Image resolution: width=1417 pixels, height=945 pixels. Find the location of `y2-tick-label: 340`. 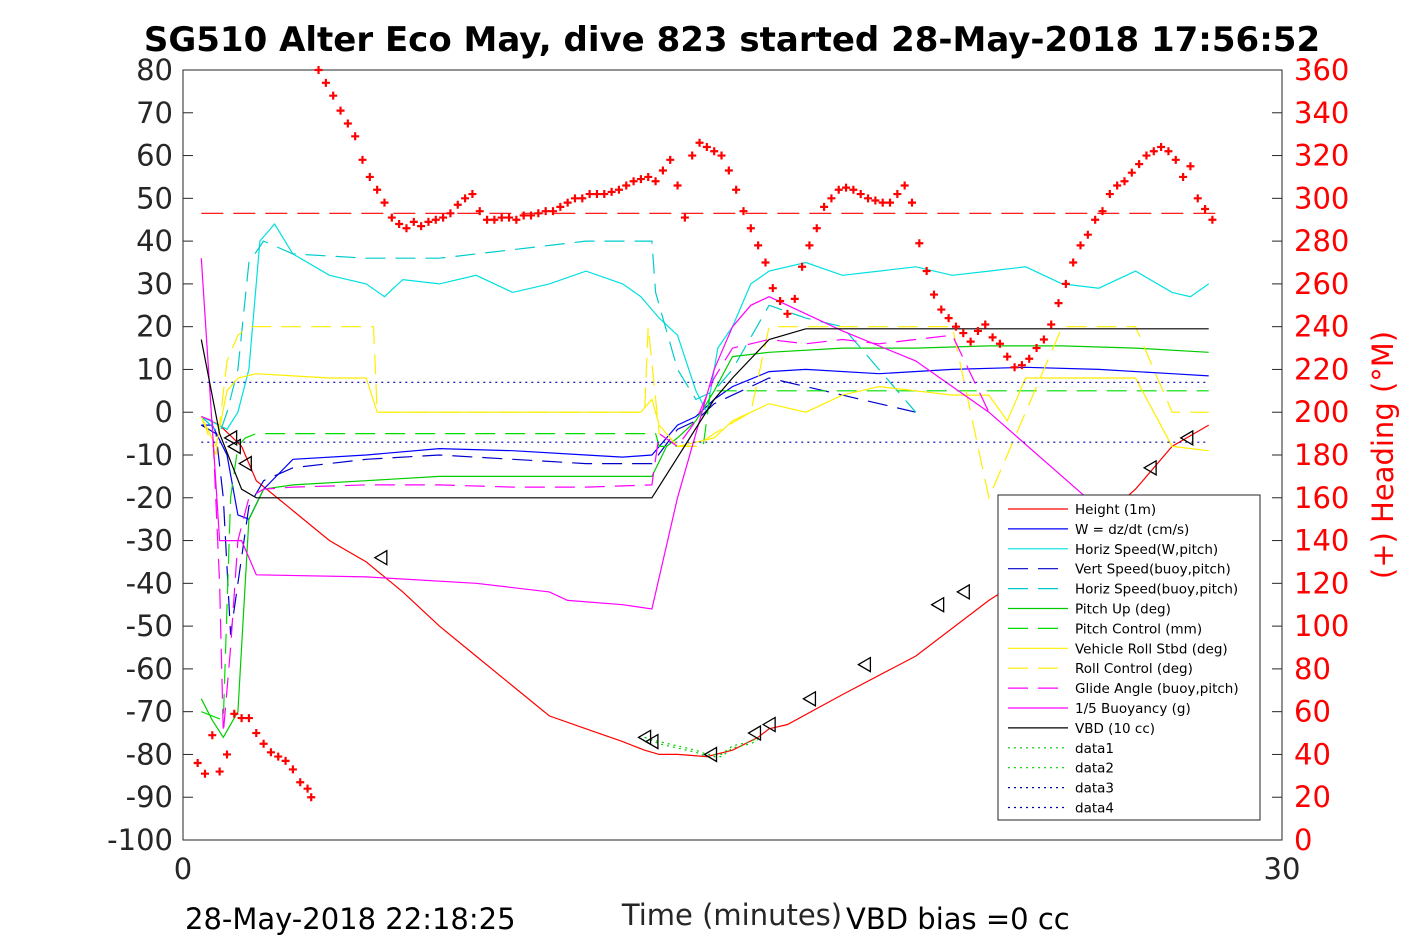

y2-tick-label: 340 is located at coordinates (1321, 113).